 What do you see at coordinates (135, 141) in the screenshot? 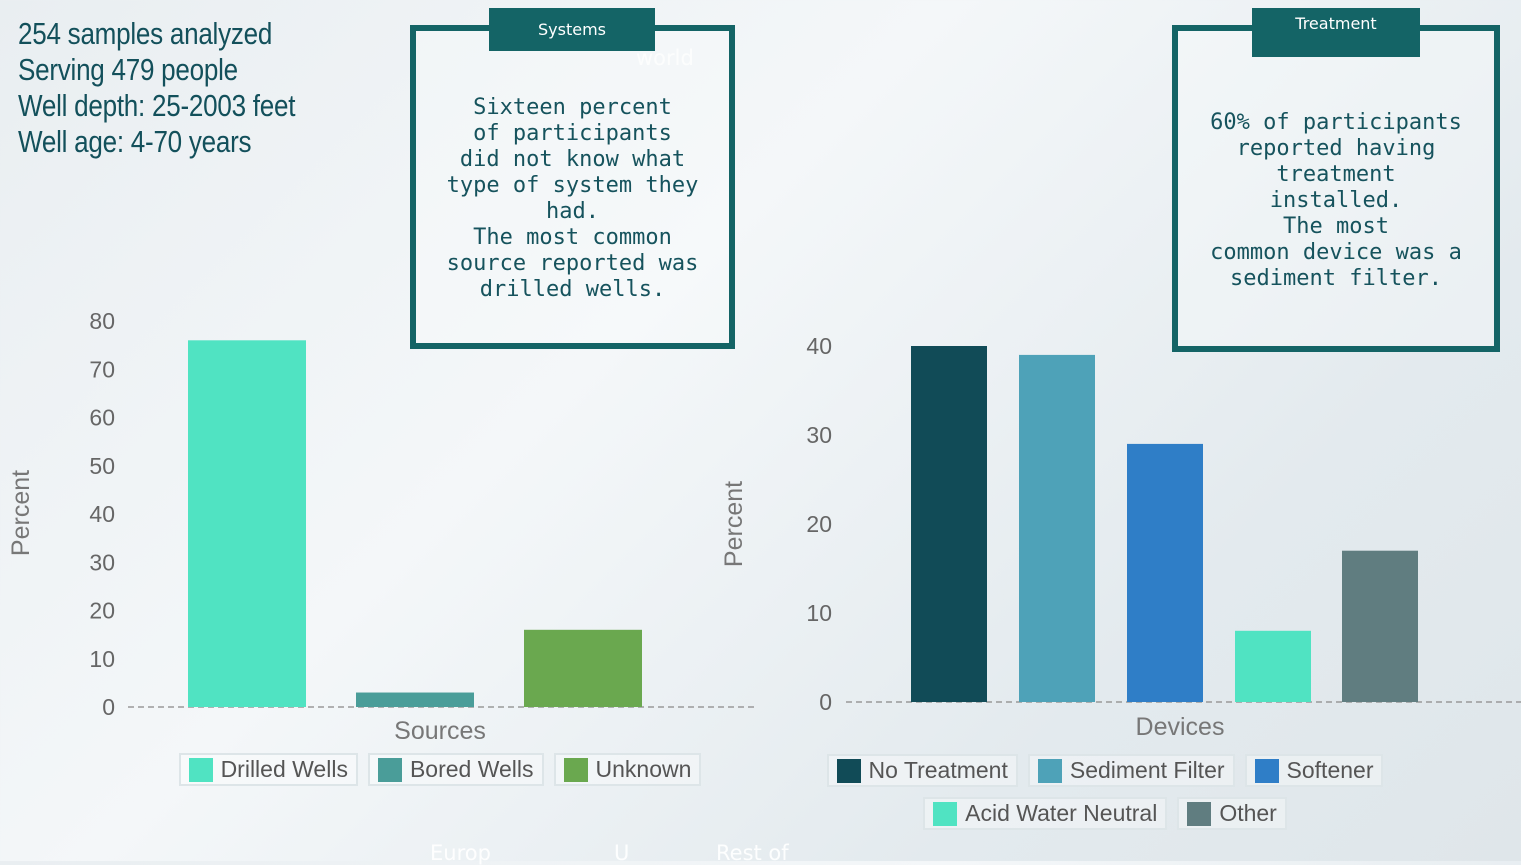
I see `stat-age: Well age: 4-70 years` at bounding box center [135, 141].